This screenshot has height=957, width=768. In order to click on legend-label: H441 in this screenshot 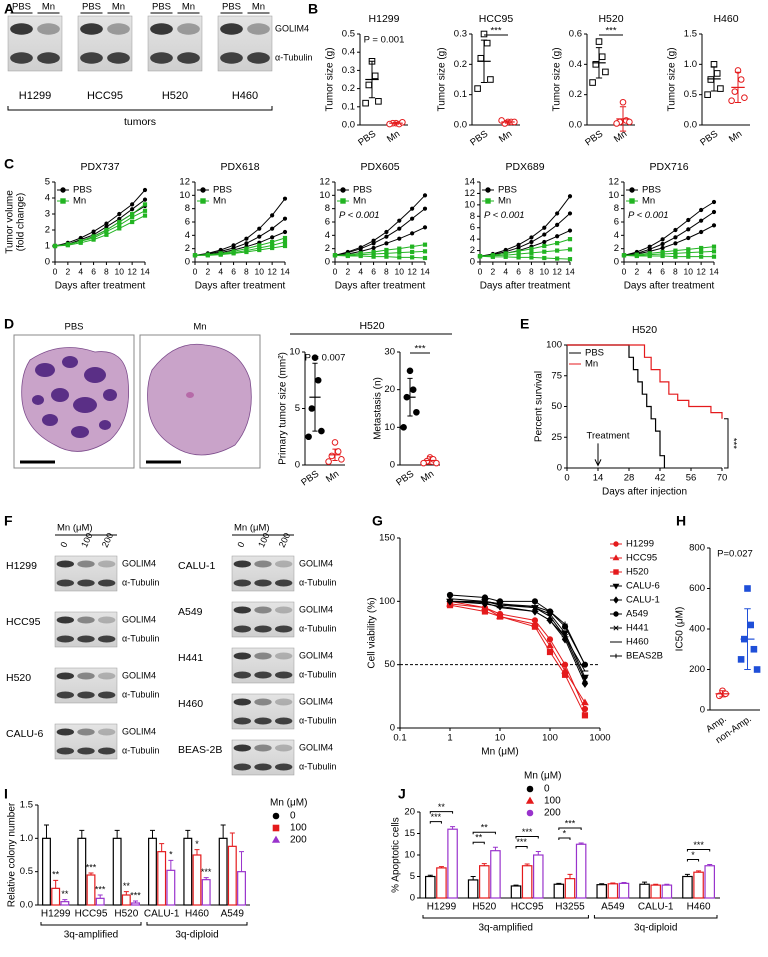, I will do `click(637, 628)`.